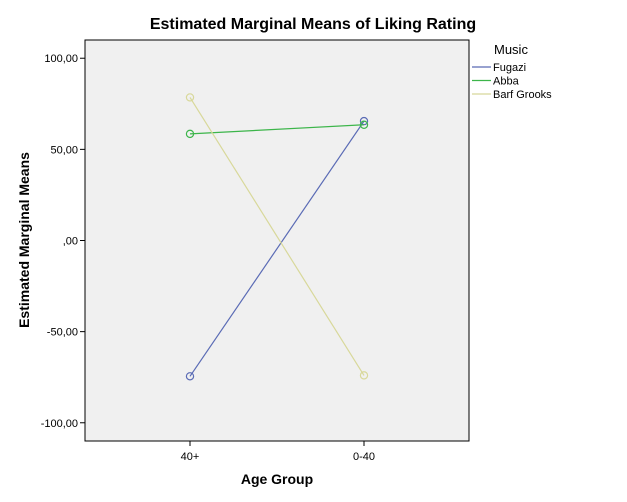  Describe the element at coordinates (64, 150) in the screenshot. I see `y-tick-label: 50,00` at that location.